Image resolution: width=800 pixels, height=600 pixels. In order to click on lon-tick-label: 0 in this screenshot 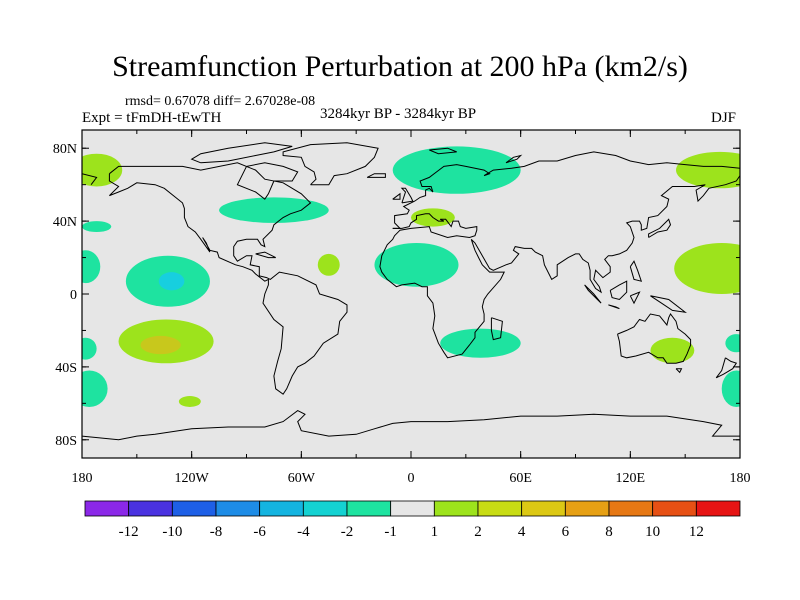, I will do `click(411, 478)`.